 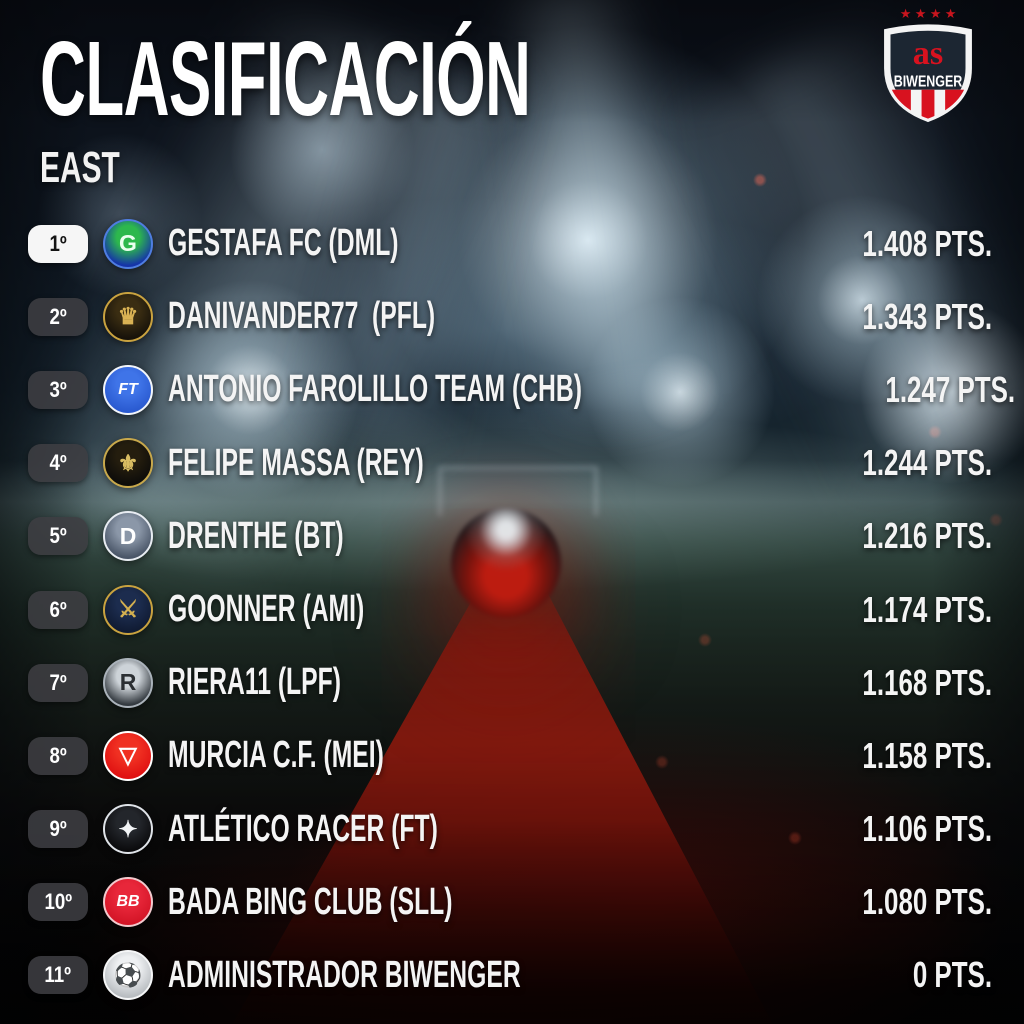 I want to click on team-name: MURCIA C.F. (MEI), so click(x=276, y=755).